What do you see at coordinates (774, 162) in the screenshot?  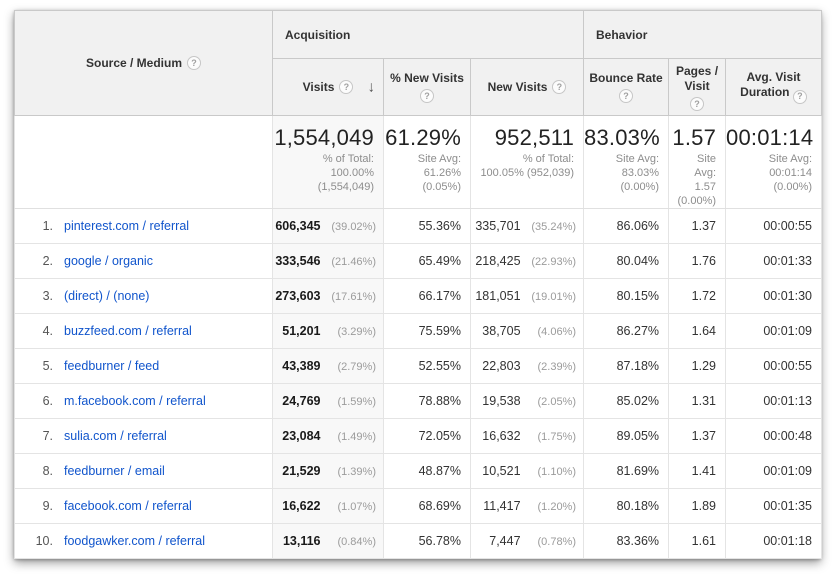 I see `summary-avg-visit-duration: 00:01:14 Site Avg: 00:01:14 (0.00%)` at bounding box center [774, 162].